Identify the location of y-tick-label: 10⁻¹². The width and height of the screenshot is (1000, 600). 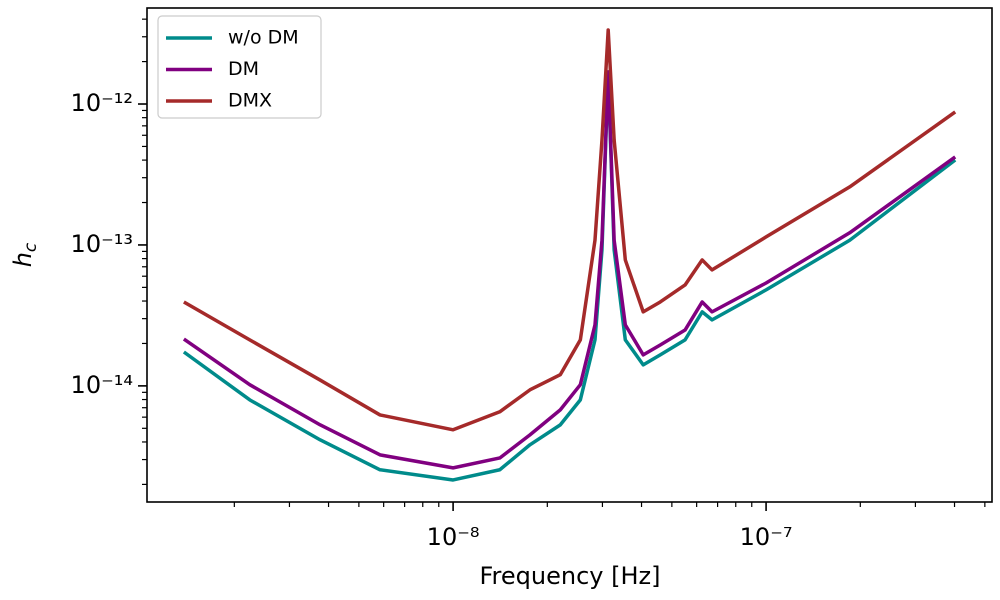
(102, 103).